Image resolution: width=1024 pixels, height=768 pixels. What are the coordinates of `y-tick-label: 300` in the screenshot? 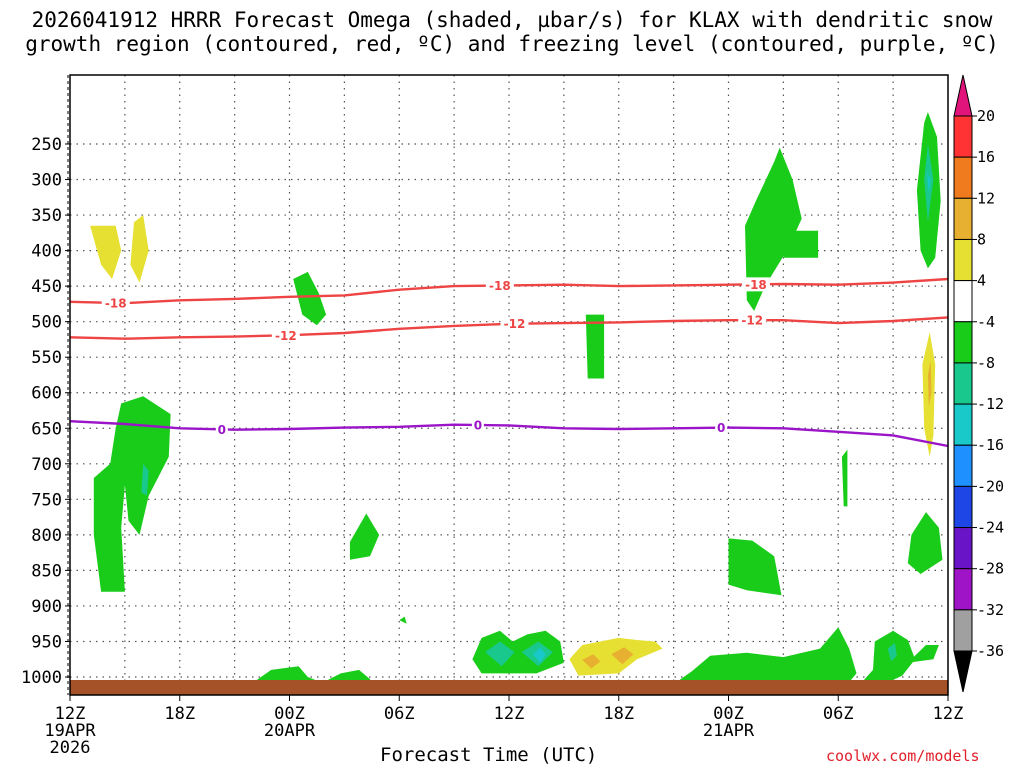 It's located at (46, 181).